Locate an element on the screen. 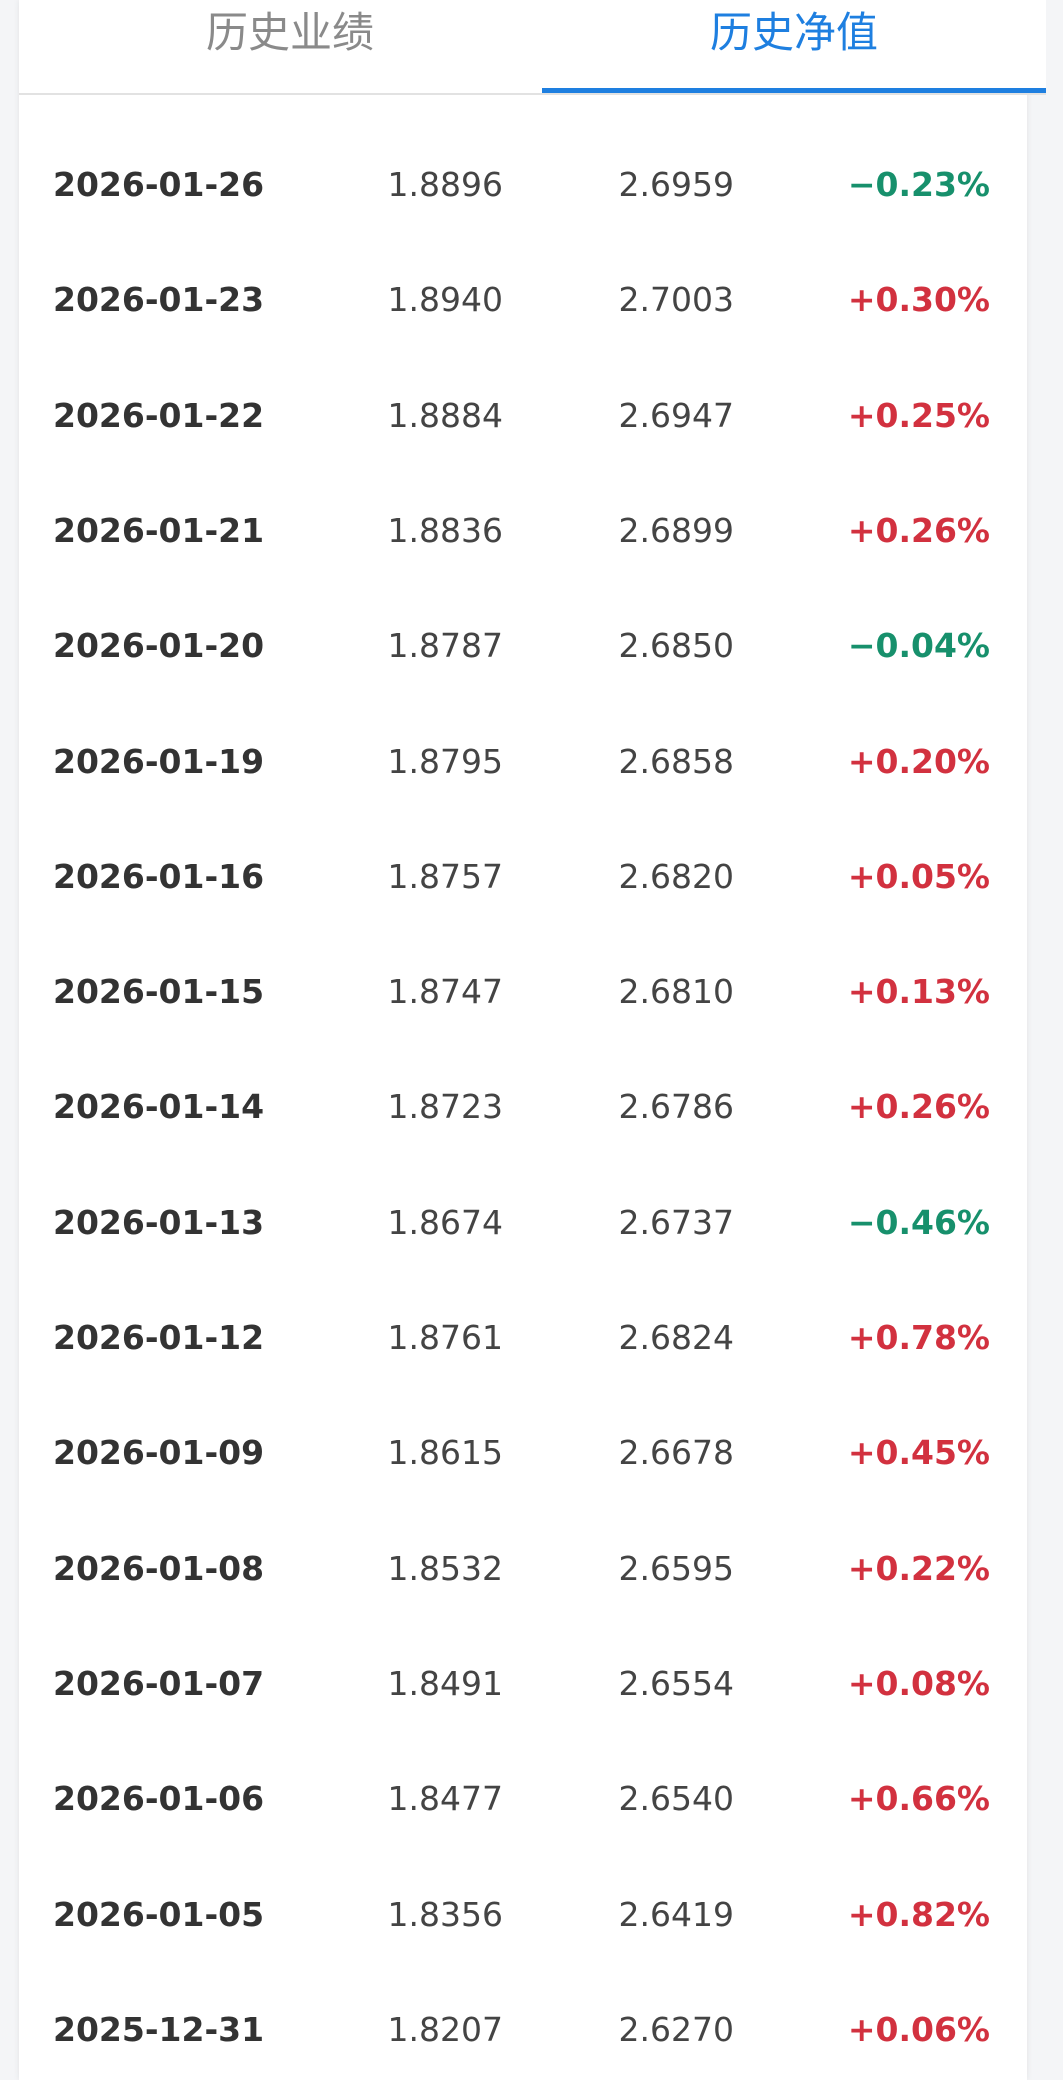  change-cell: +0.22% is located at coordinates (918, 1568).